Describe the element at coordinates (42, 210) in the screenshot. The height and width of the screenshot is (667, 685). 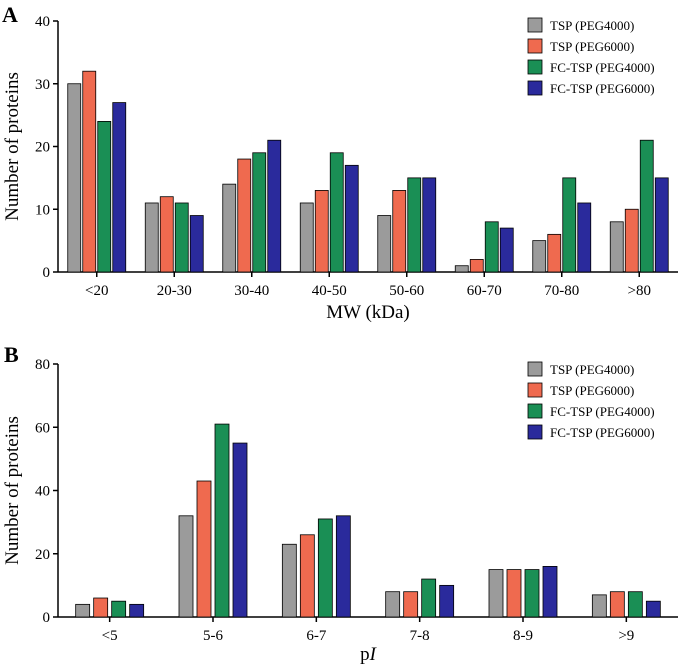
I see `y-tick-label: 10` at that location.